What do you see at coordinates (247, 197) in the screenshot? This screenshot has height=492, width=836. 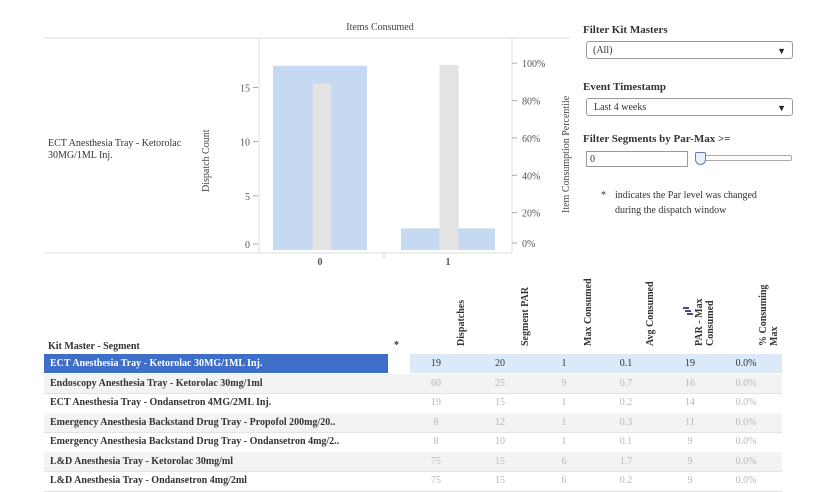 I see `left-tick-label: 5` at bounding box center [247, 197].